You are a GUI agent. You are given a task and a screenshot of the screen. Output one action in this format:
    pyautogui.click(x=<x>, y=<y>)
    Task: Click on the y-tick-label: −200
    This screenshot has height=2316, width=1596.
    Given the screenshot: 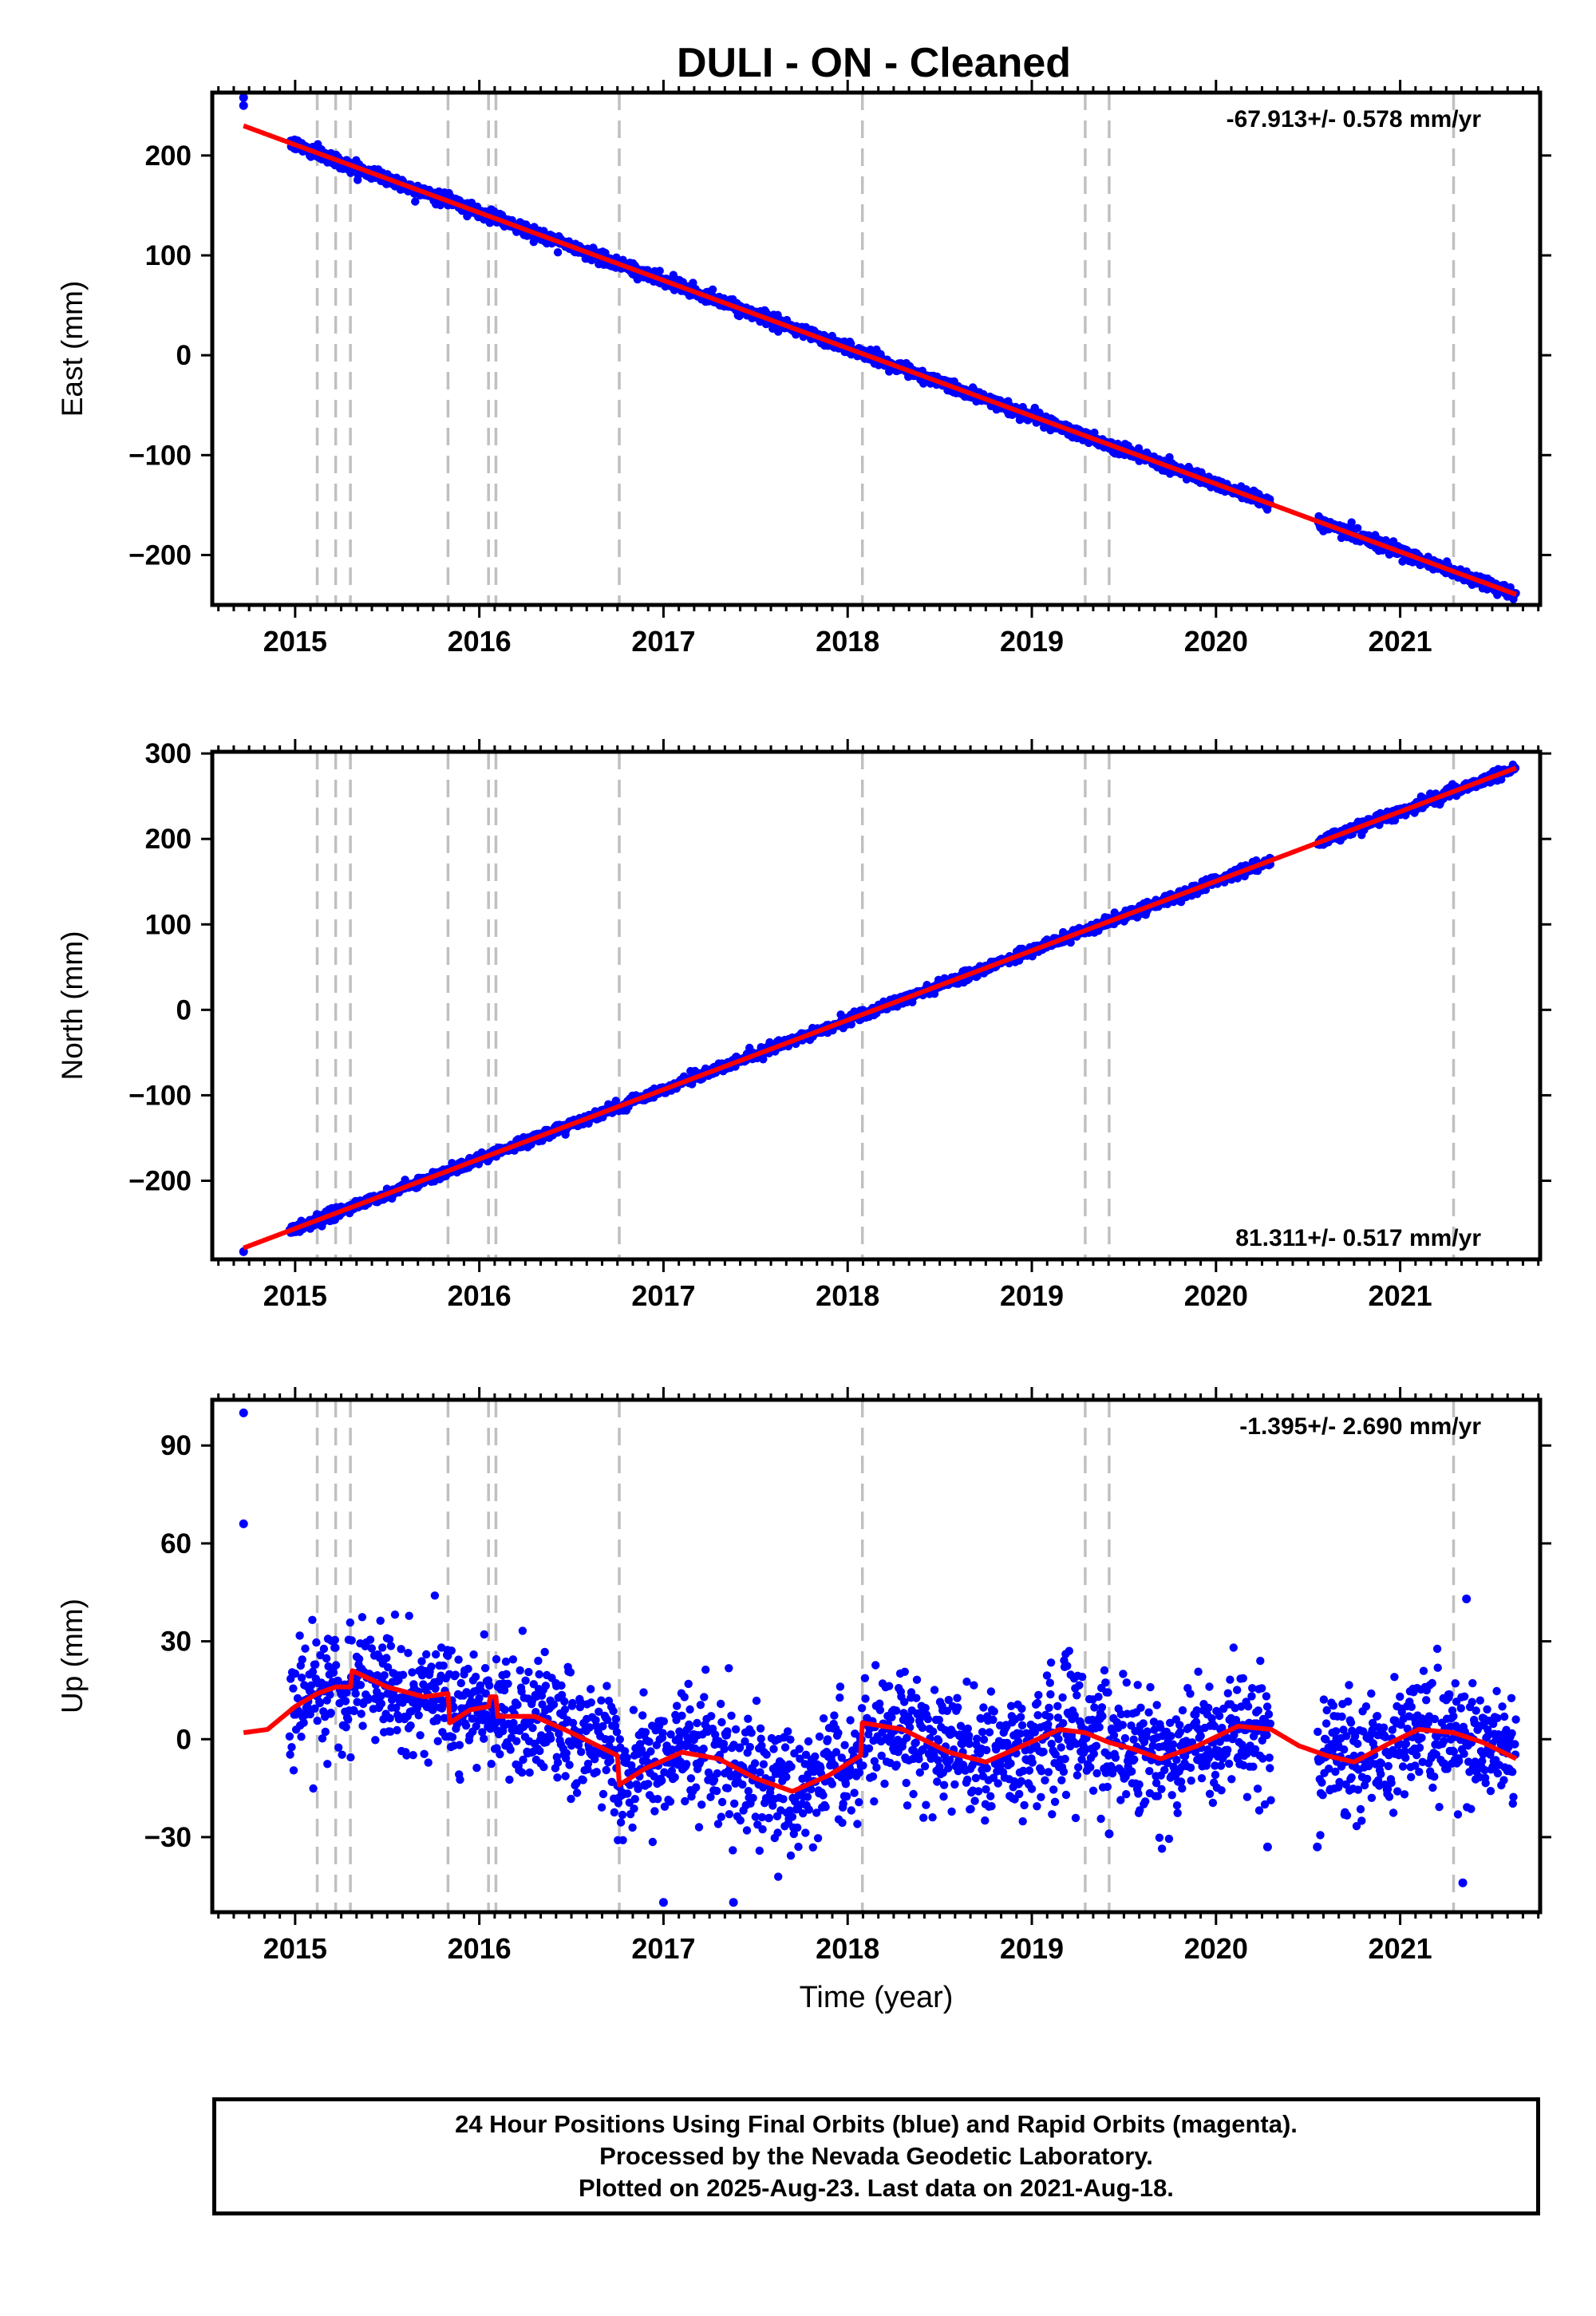 What is the action you would take?
    pyautogui.click(x=160, y=555)
    